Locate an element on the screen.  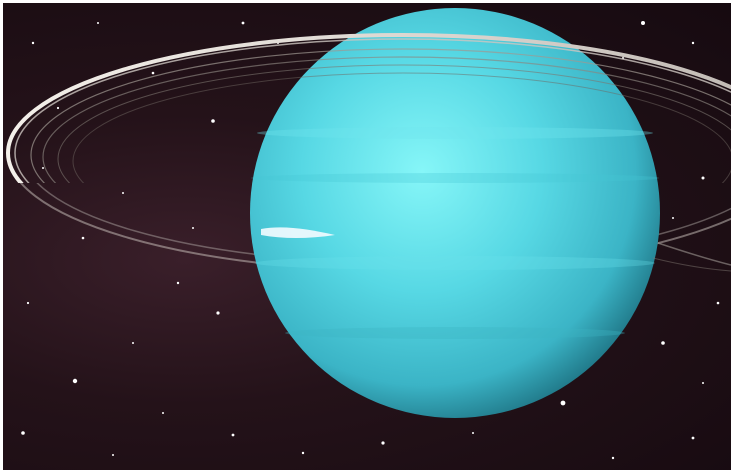
planet-ring-right is located at coordinates (691, 257).